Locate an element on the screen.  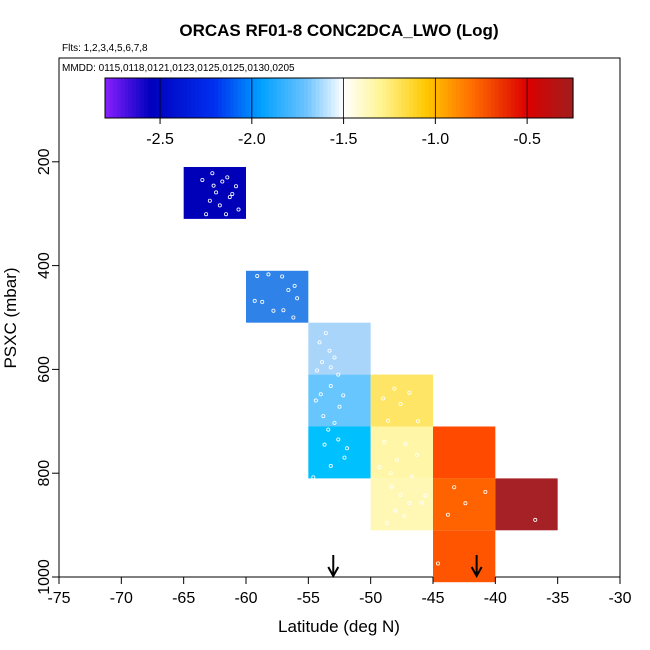
arrow-head is located at coordinates (333, 572).